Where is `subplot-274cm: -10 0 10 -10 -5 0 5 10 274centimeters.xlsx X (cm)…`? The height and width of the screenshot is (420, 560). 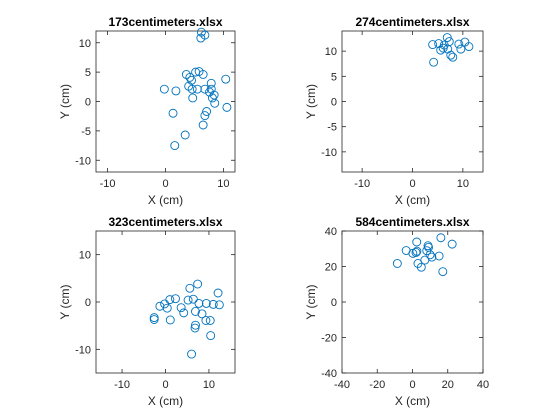 subplot-274cm: -10 0 10 -10 -5 0 5 10 274centimeters.xlsx X (cm)… is located at coordinates (394, 111).